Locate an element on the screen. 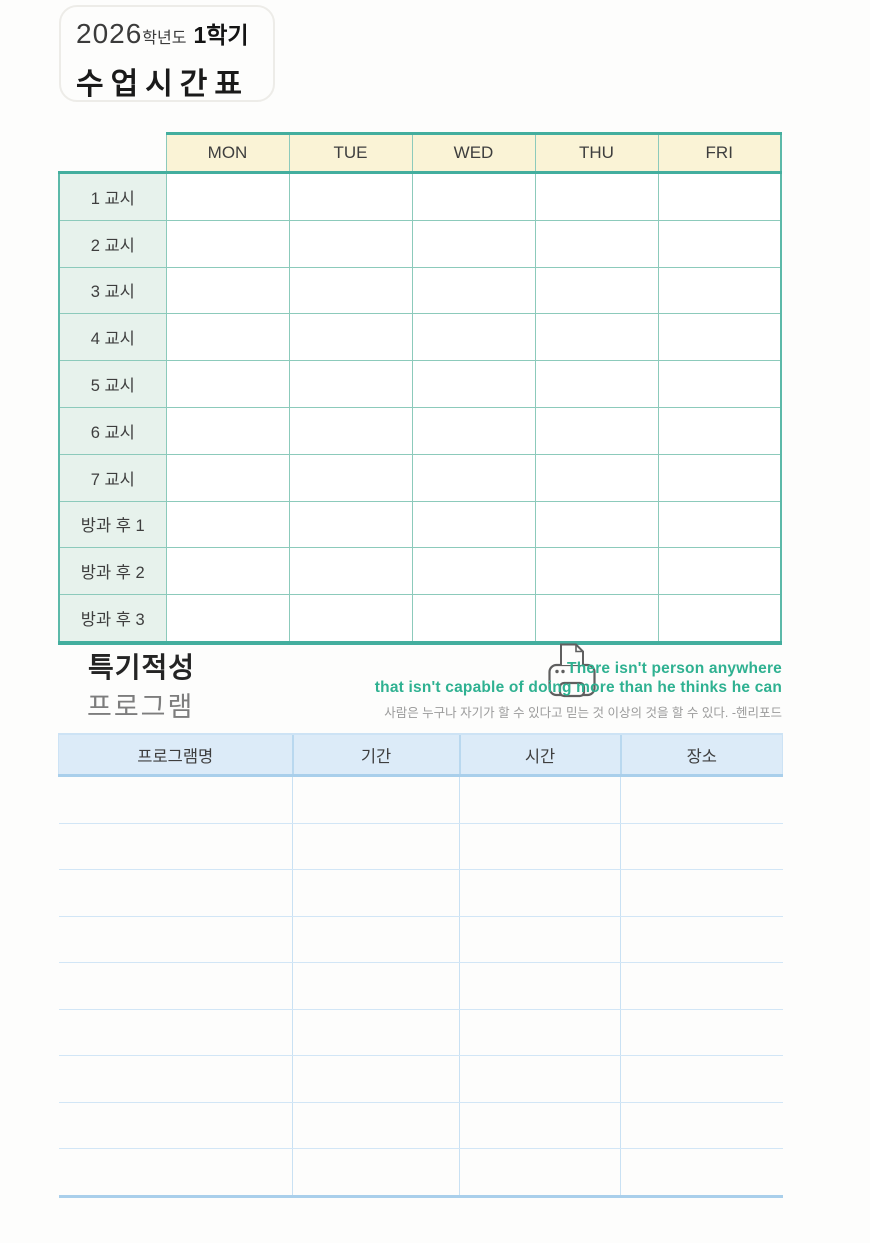 Image resolution: width=870 pixels, height=1243 pixels. period-label: 5 교시 is located at coordinates (112, 384).